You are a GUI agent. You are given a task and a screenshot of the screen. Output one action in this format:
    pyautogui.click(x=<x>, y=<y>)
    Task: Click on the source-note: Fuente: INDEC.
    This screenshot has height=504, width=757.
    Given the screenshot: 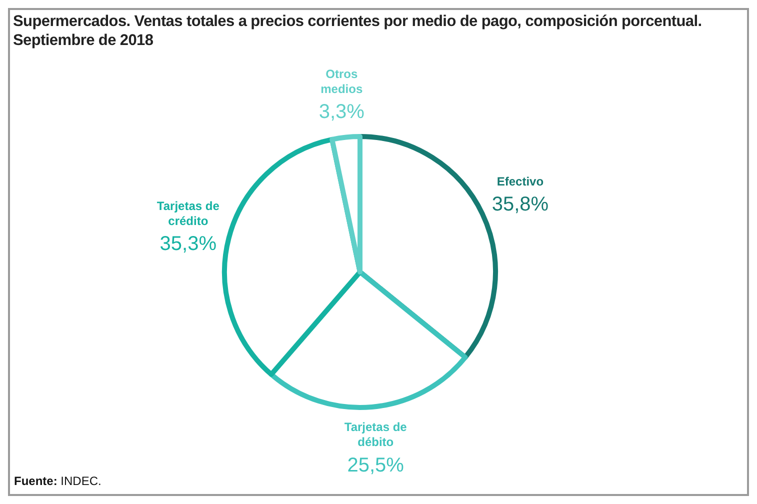 What is the action you would take?
    pyautogui.click(x=58, y=481)
    